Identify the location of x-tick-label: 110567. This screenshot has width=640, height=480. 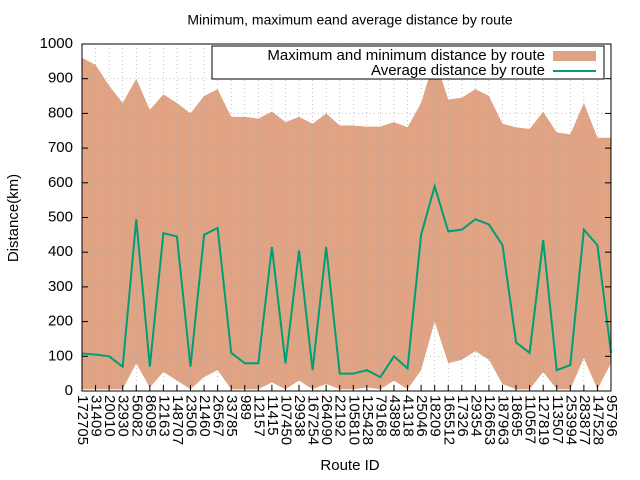
(530, 419).